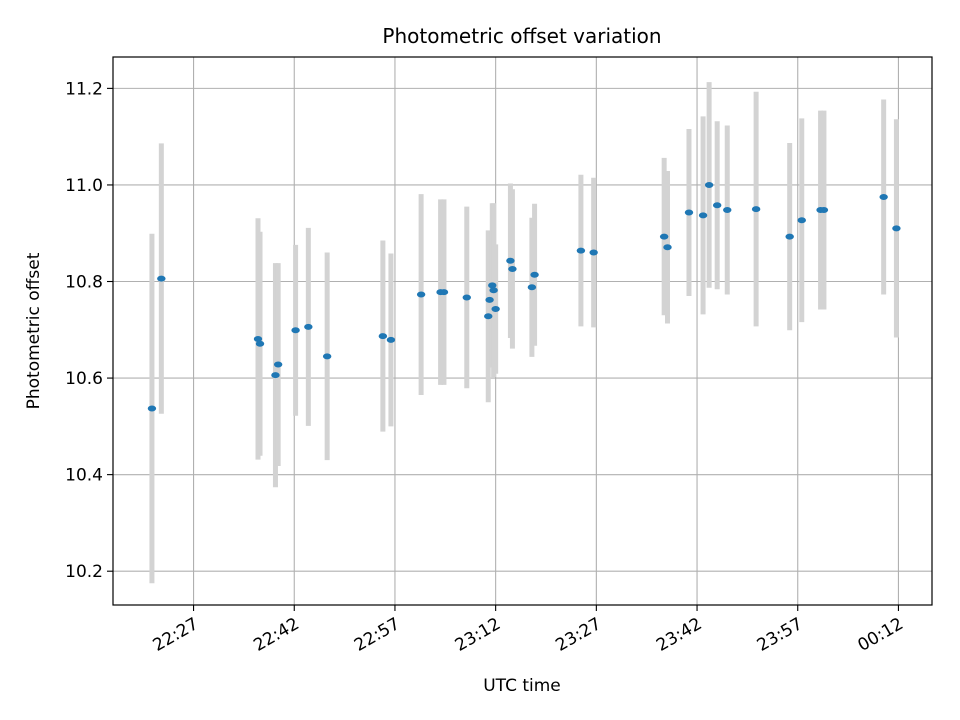  Describe the element at coordinates (522, 686) in the screenshot. I see `x-axis-label: UTC time` at that location.